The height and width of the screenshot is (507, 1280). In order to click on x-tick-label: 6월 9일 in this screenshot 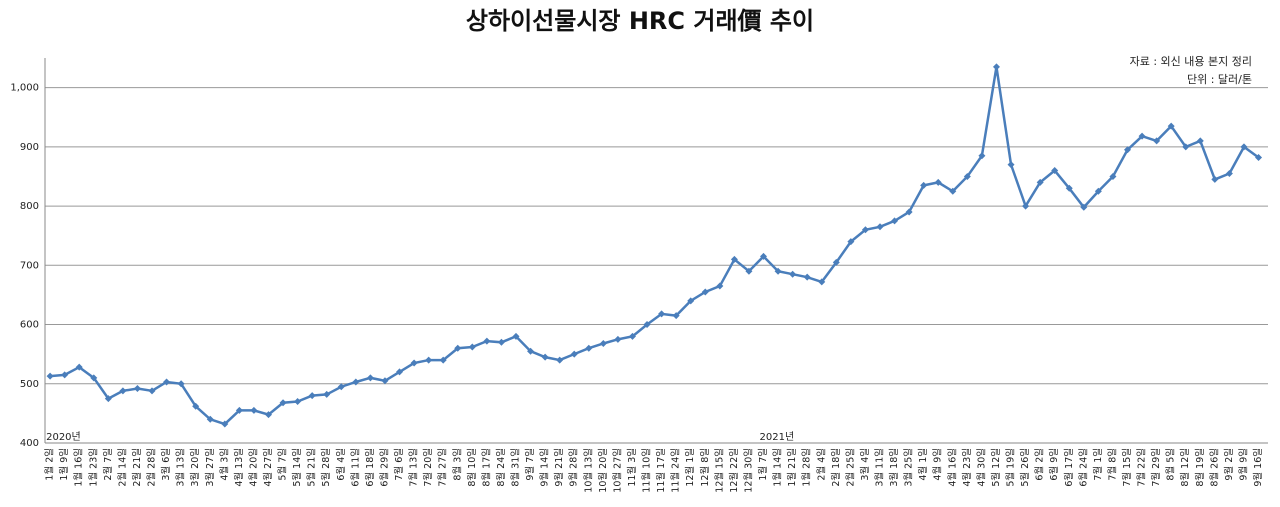, I will do `click(1054, 464)`.